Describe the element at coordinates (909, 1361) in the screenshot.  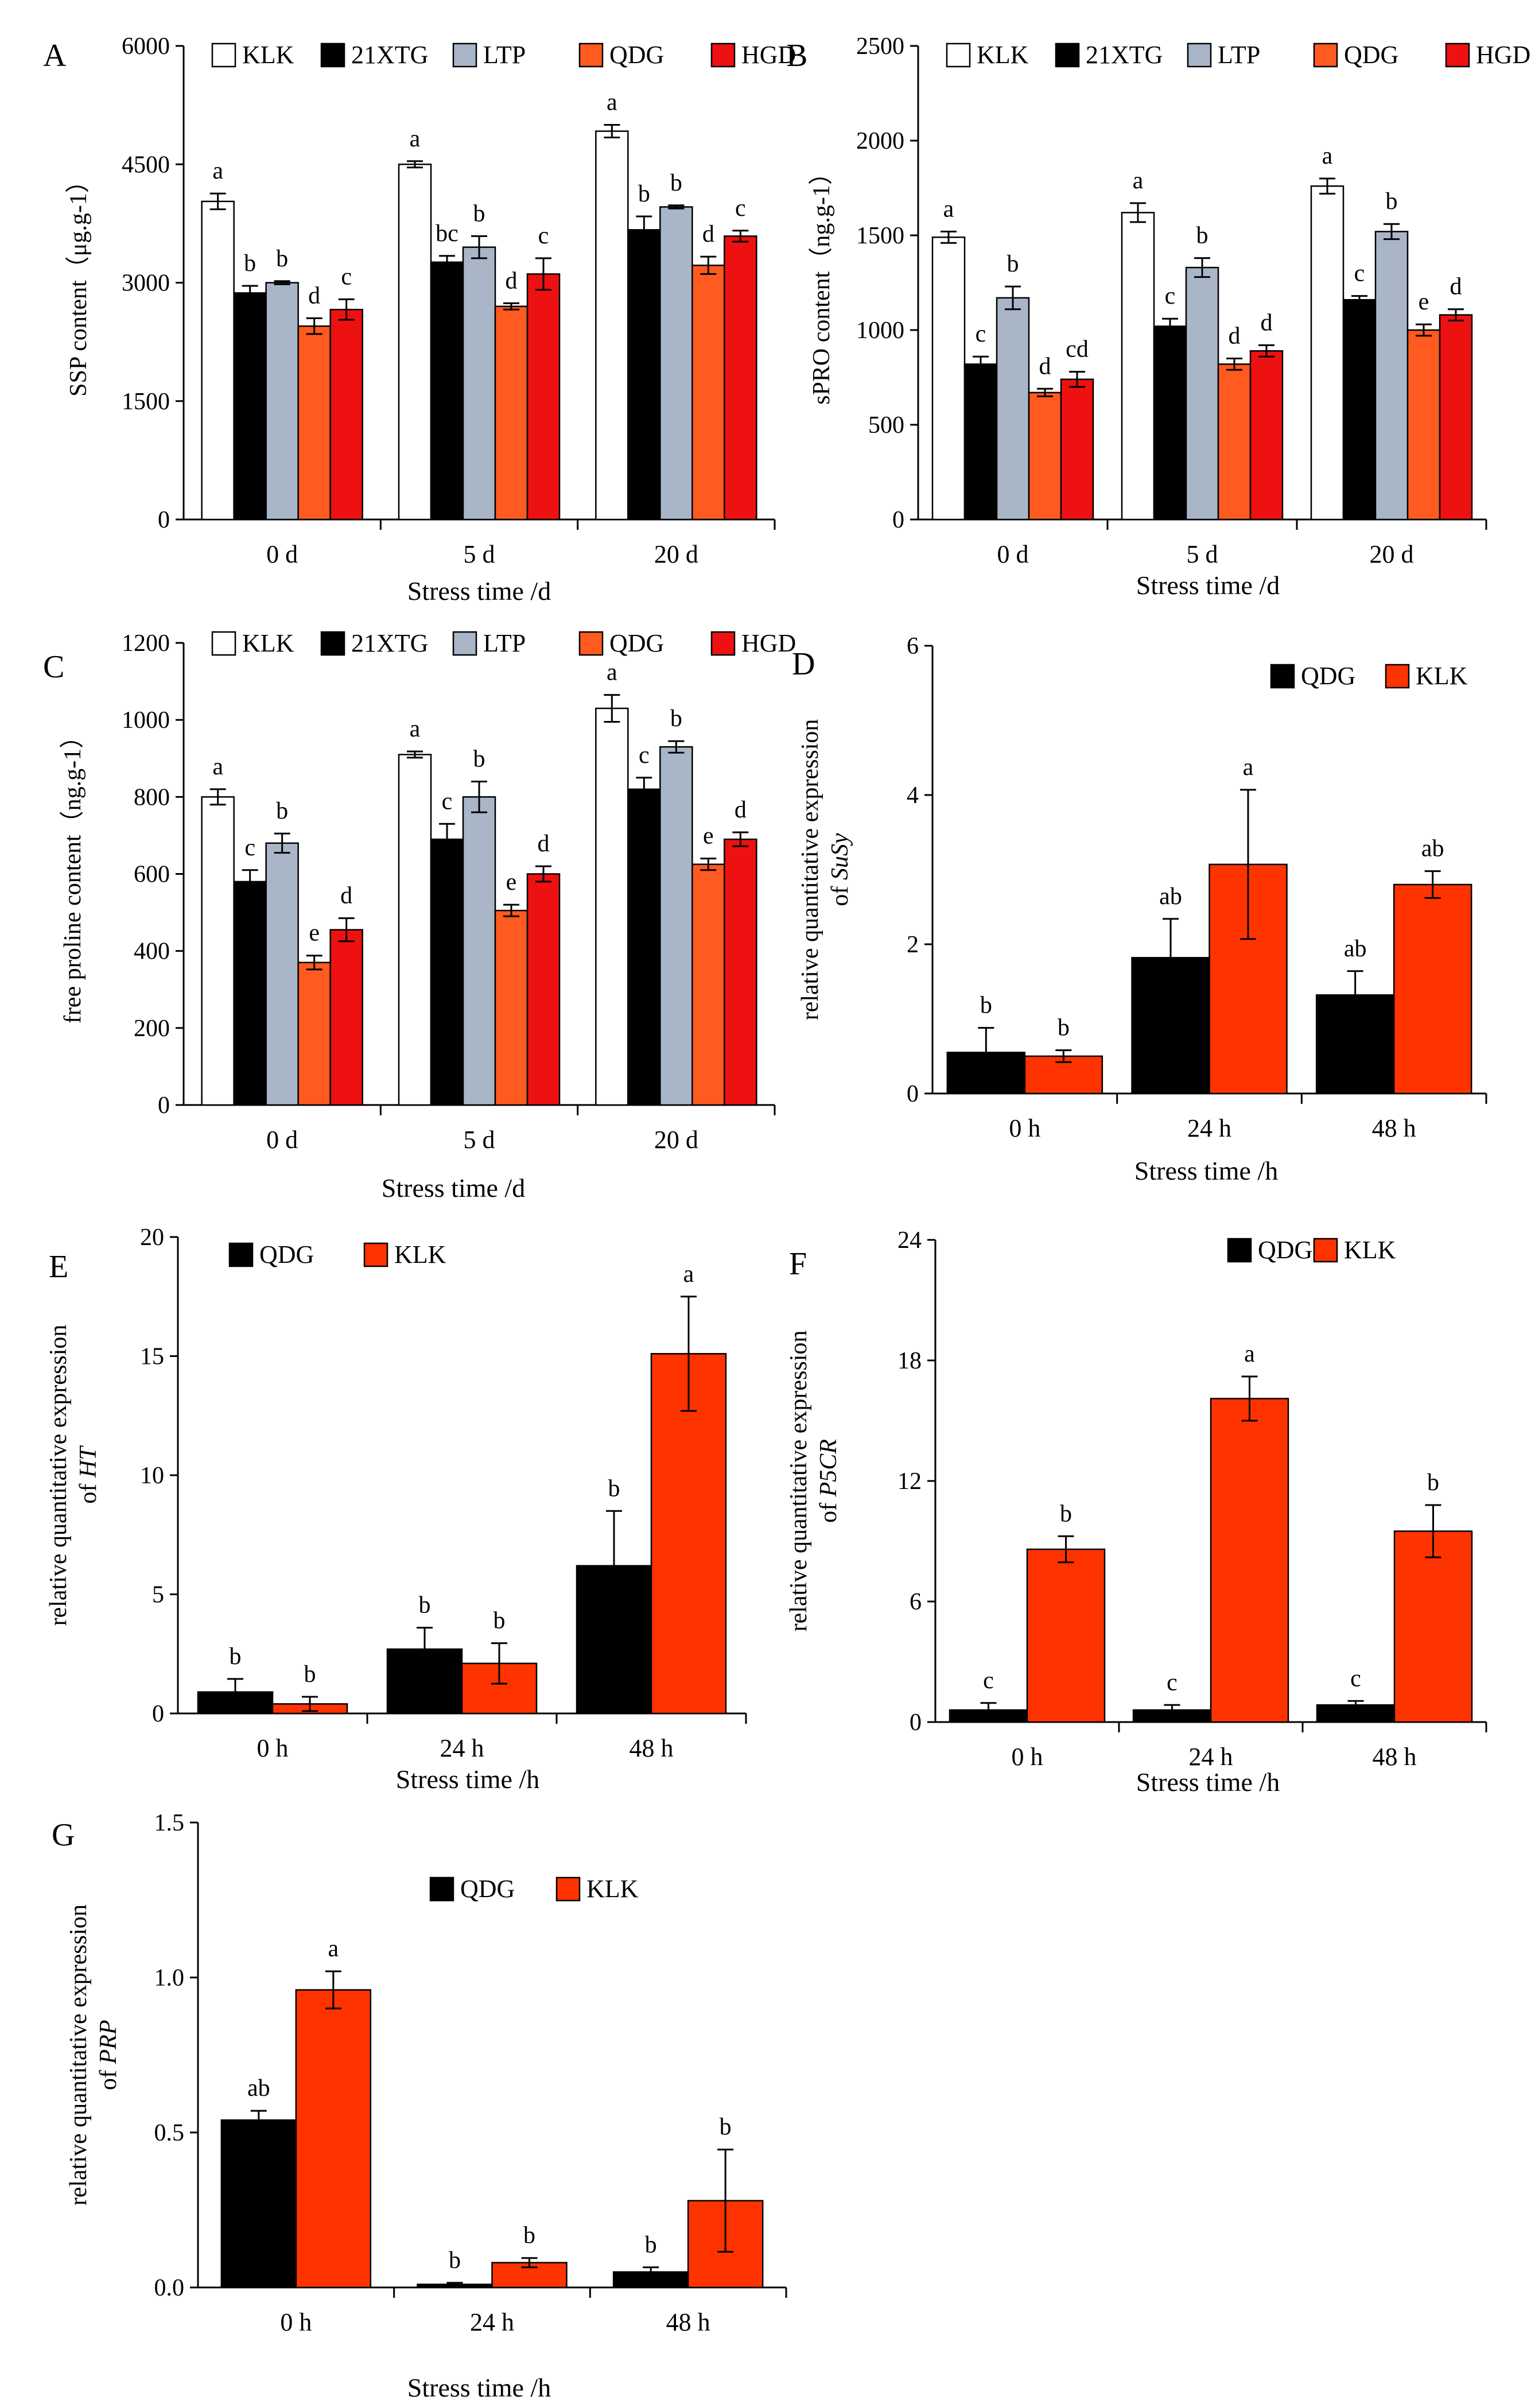
I see `y-tick-label: 18` at that location.